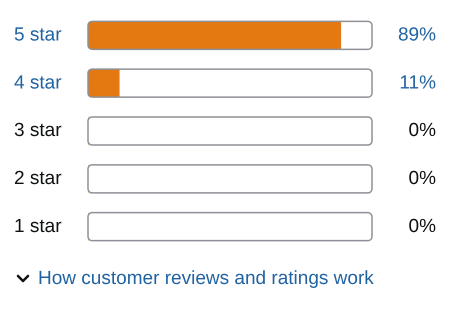  What do you see at coordinates (38, 179) in the screenshot?
I see `y-tick-label: 2 star` at bounding box center [38, 179].